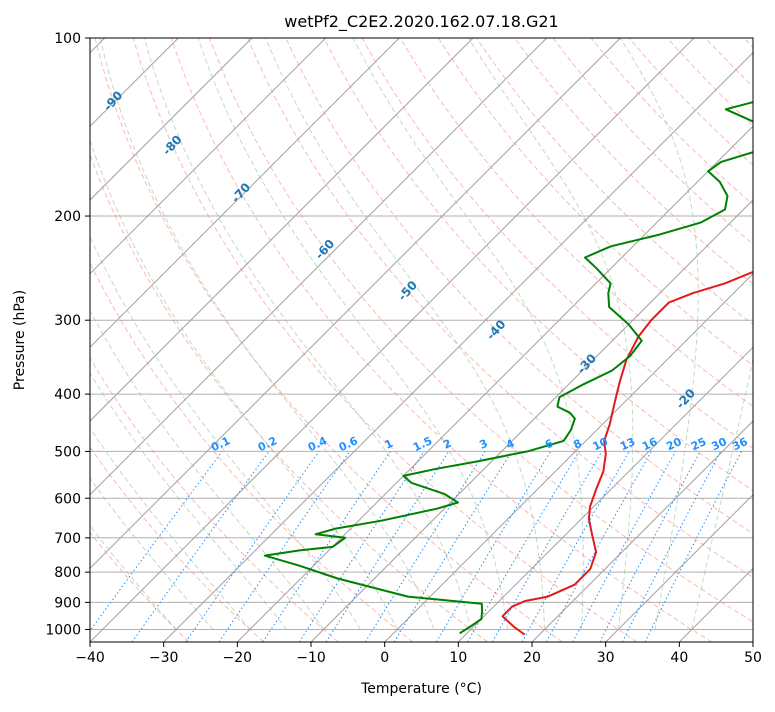 Image resolution: width=775 pixels, height=712 pixels. What do you see at coordinates (67, 395) in the screenshot?
I see `y-tick-label: 400` at bounding box center [67, 395].